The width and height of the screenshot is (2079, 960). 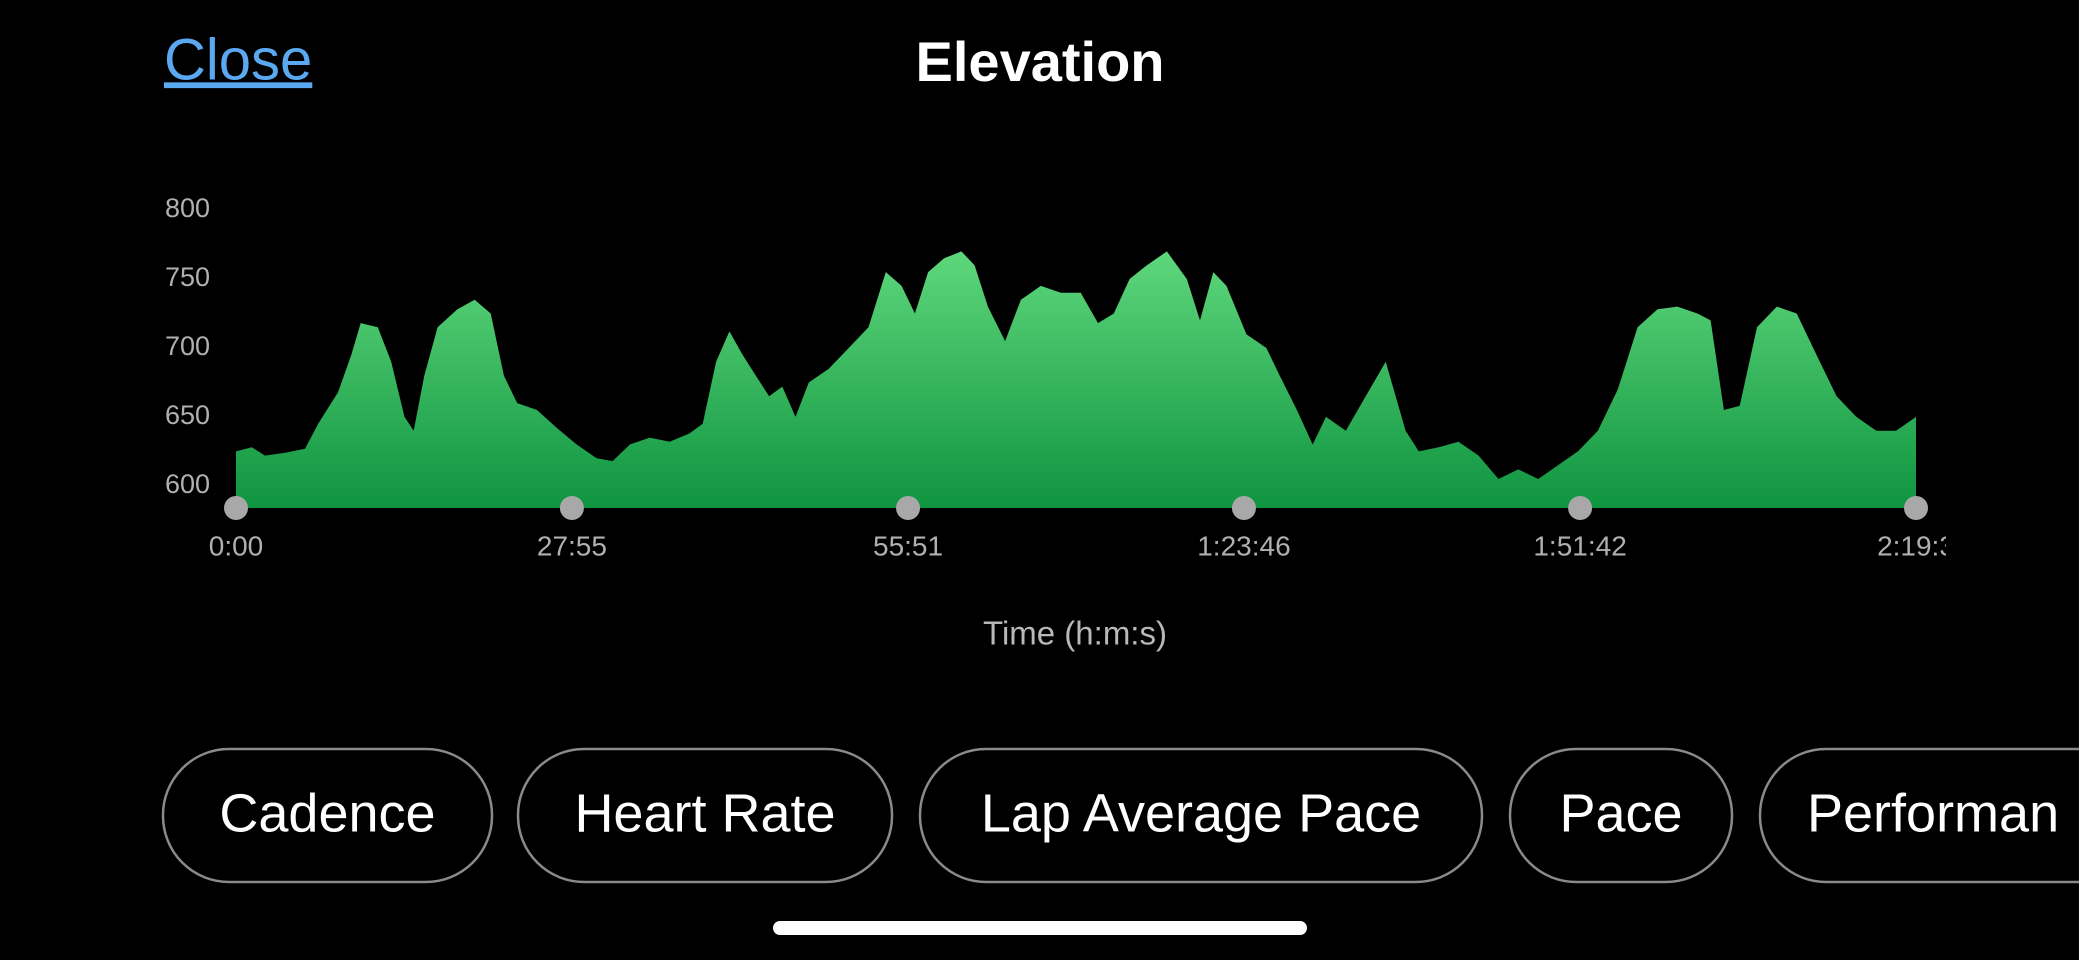 What do you see at coordinates (572, 545) in the screenshot?
I see `x-tick-label: 27:55` at bounding box center [572, 545].